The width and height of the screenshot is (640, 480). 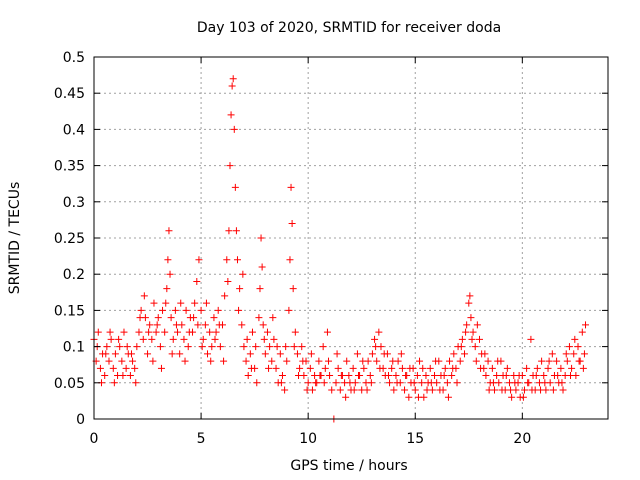 What do you see at coordinates (69, 311) in the screenshot?
I see `y-tick-label: 0.15` at bounding box center [69, 311].